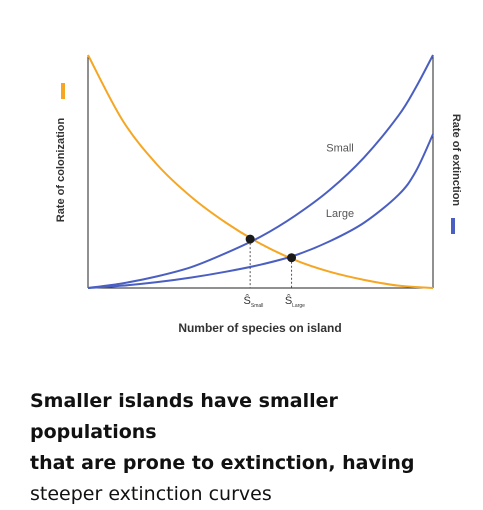 This screenshot has height=510, width=483. Describe the element at coordinates (257, 306) in the screenshot. I see `x-tick-sub-small: Small` at that location.